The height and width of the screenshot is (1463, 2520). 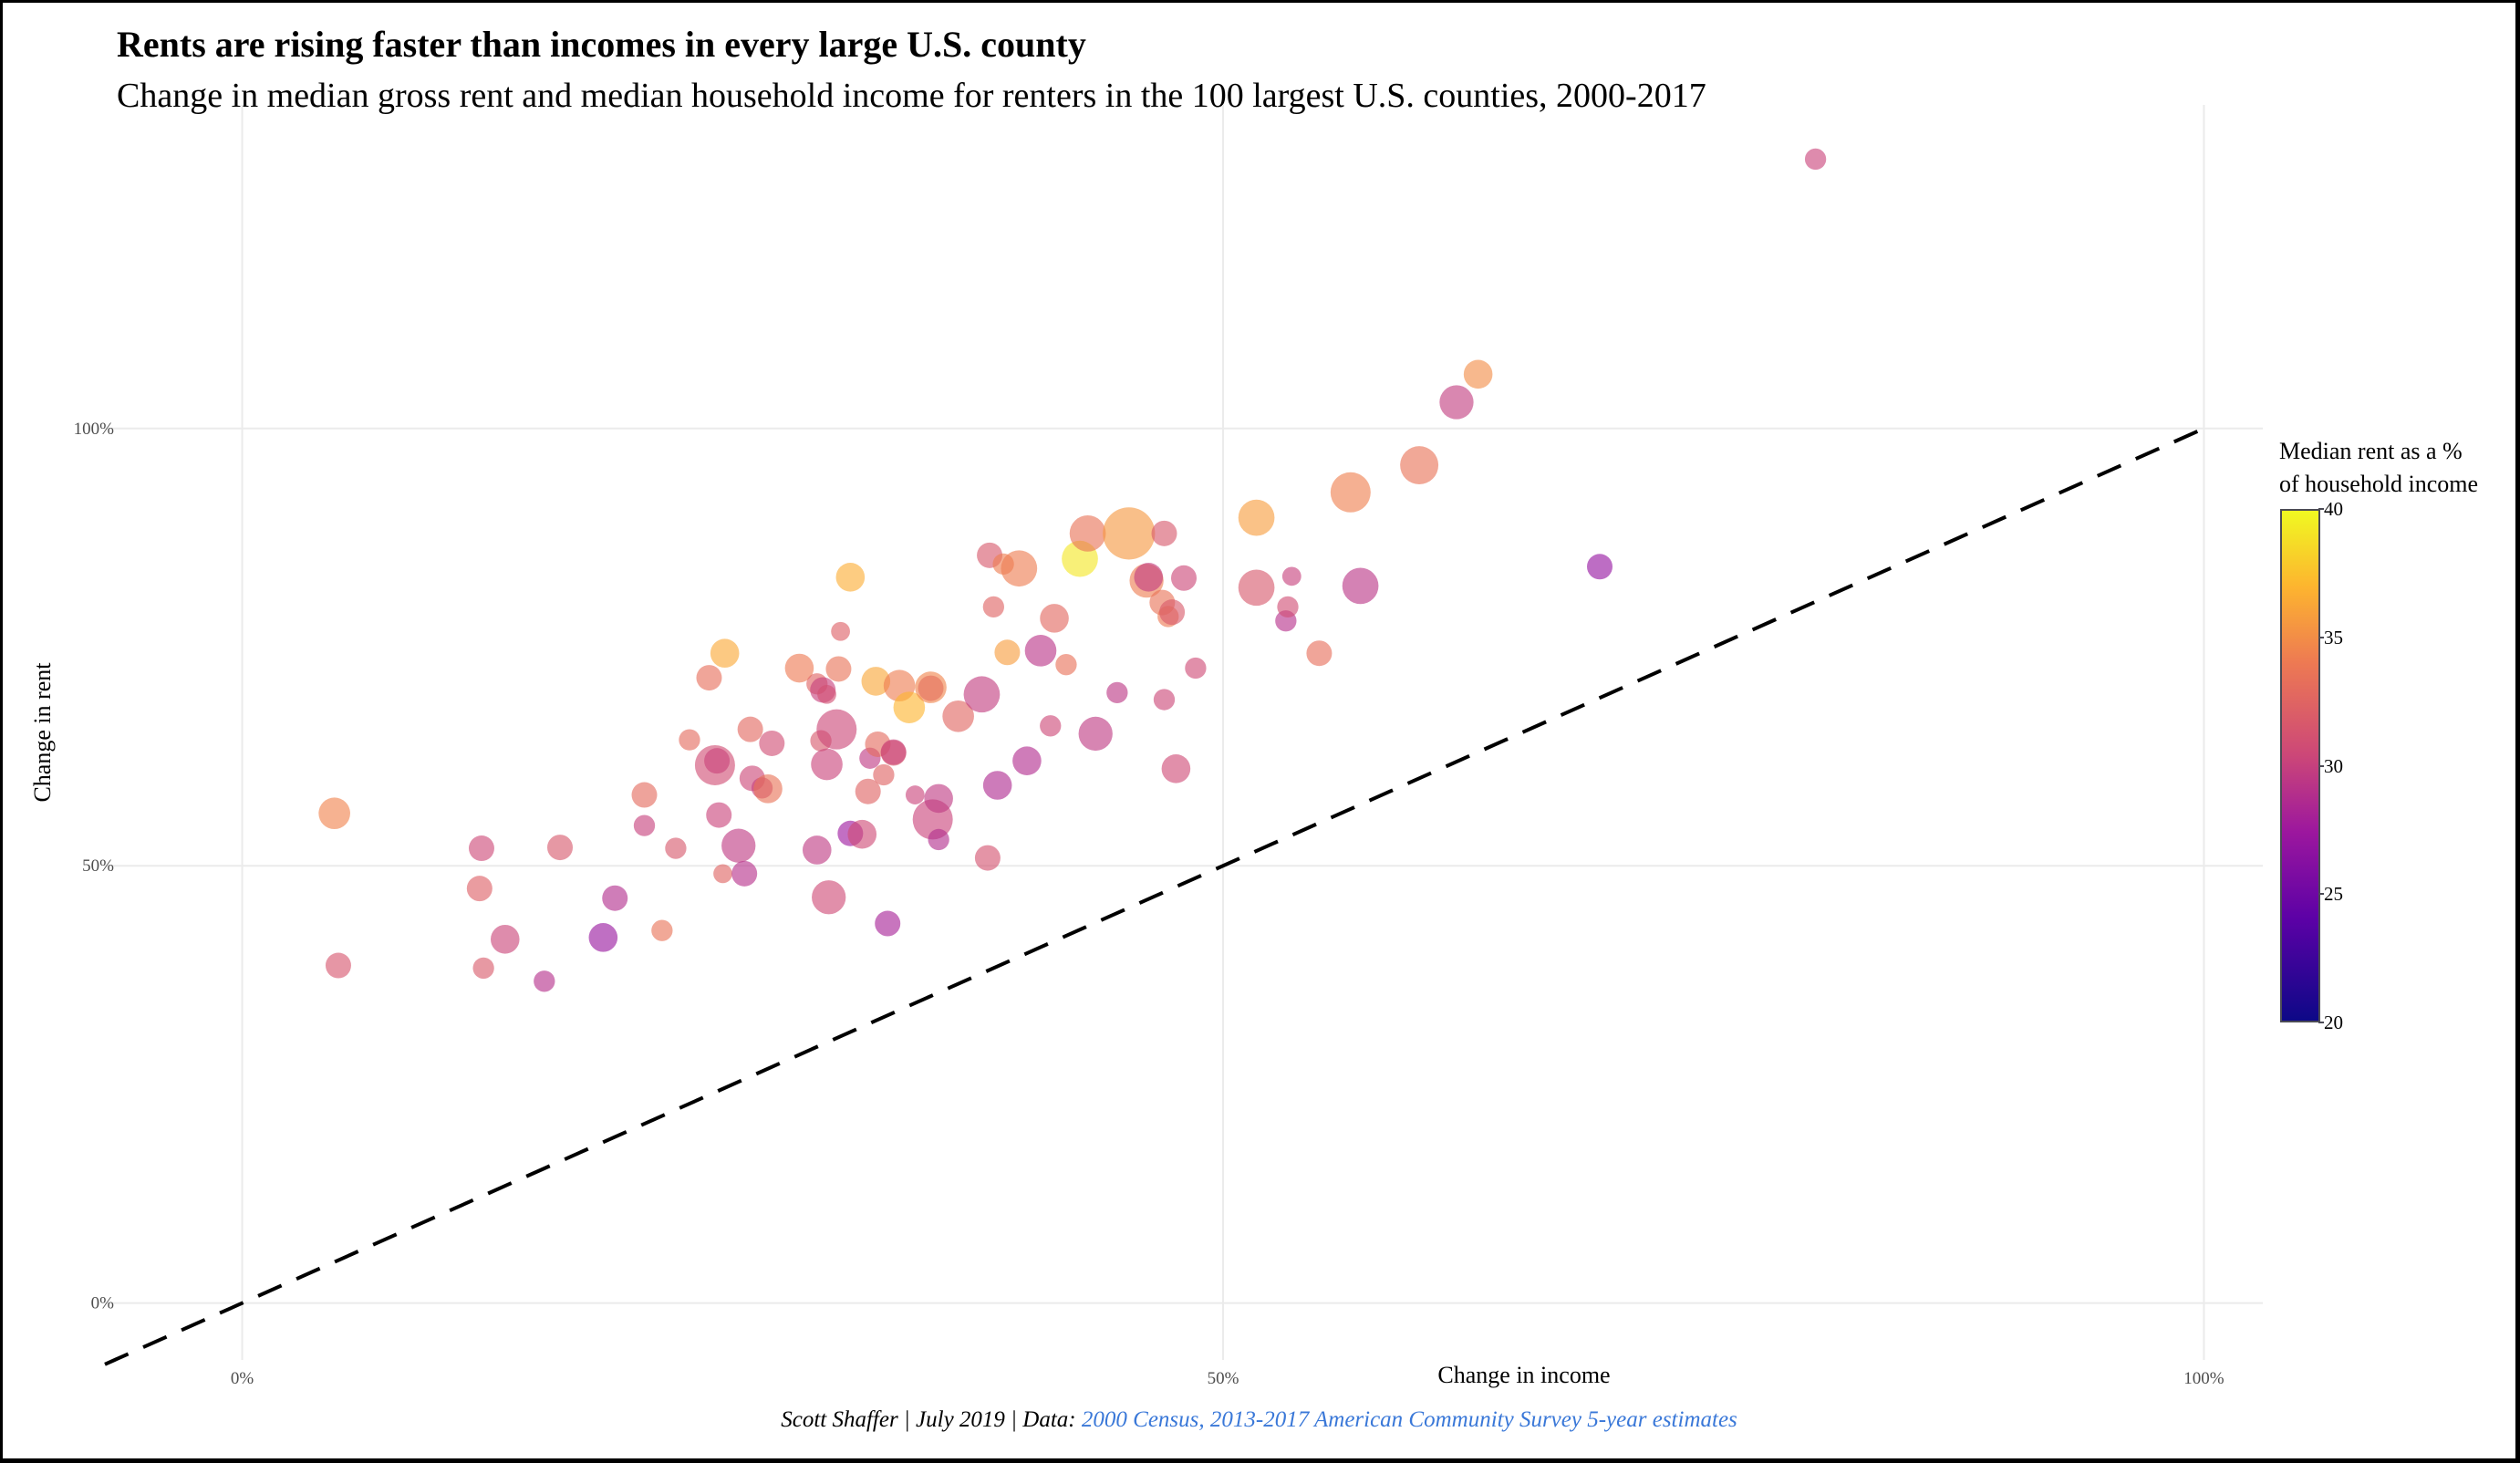 What do you see at coordinates (2203, 1378) in the screenshot?
I see `x-tick-label: 100%` at bounding box center [2203, 1378].